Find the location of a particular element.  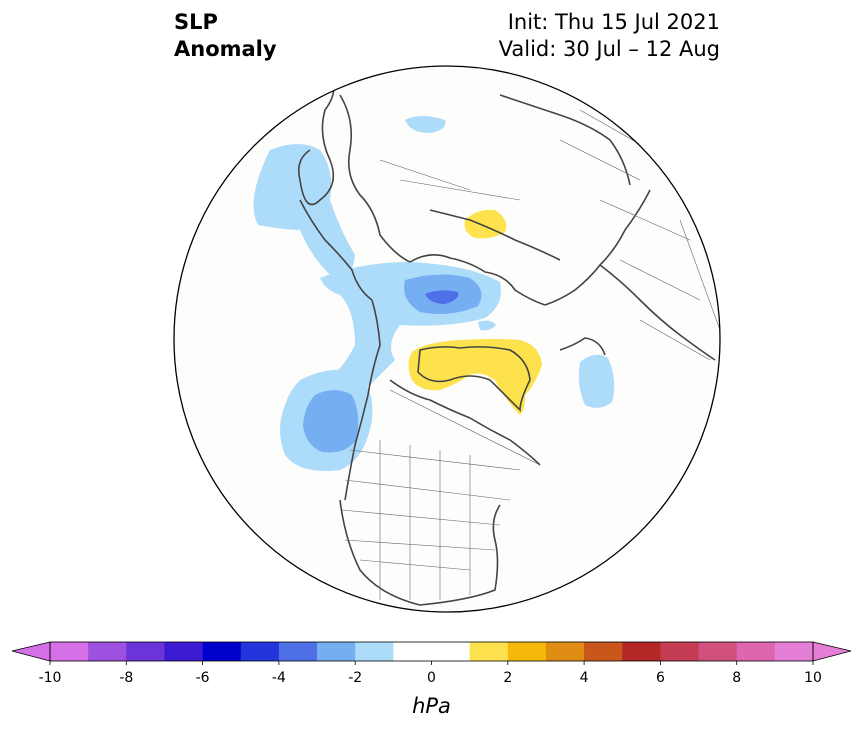

colorbar-boxes is located at coordinates (432, 651).